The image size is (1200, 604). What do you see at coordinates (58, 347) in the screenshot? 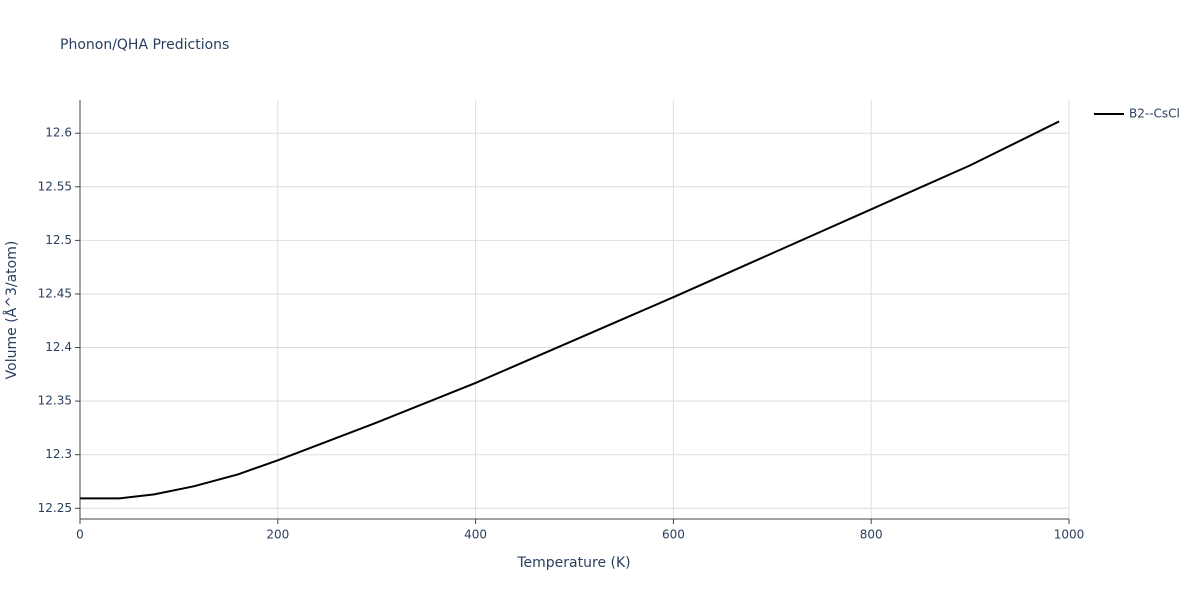
I see `y-tick-label: 12.4` at bounding box center [58, 347].